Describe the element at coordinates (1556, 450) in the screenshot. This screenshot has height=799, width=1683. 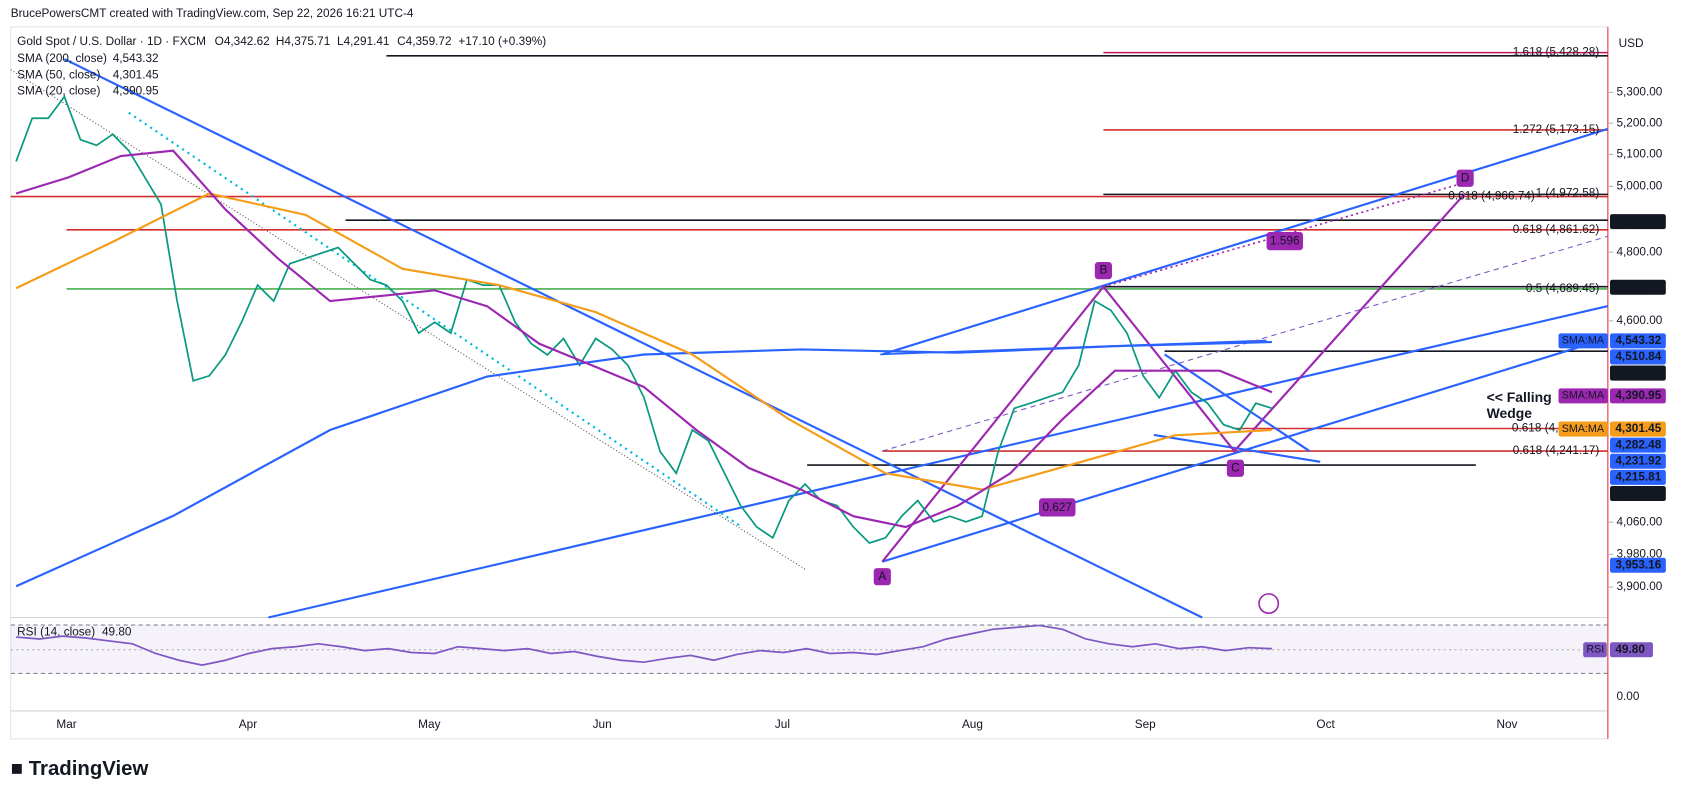
I see `fib-label: 0.618 (4,241.17)` at that location.